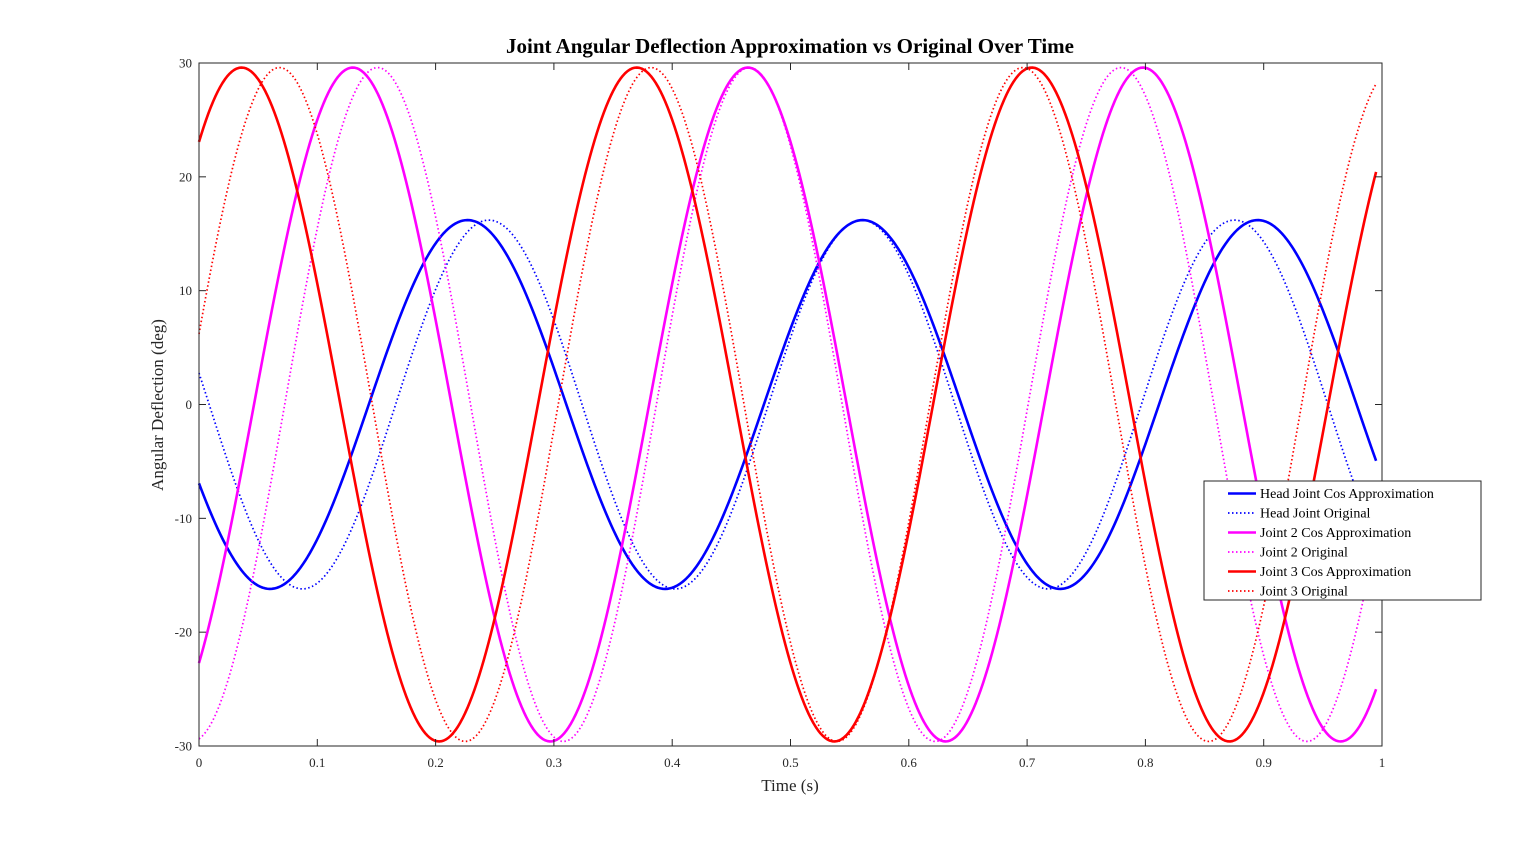  Describe the element at coordinates (554, 762) in the screenshot. I see `x-tick-label: 0.3` at that location.